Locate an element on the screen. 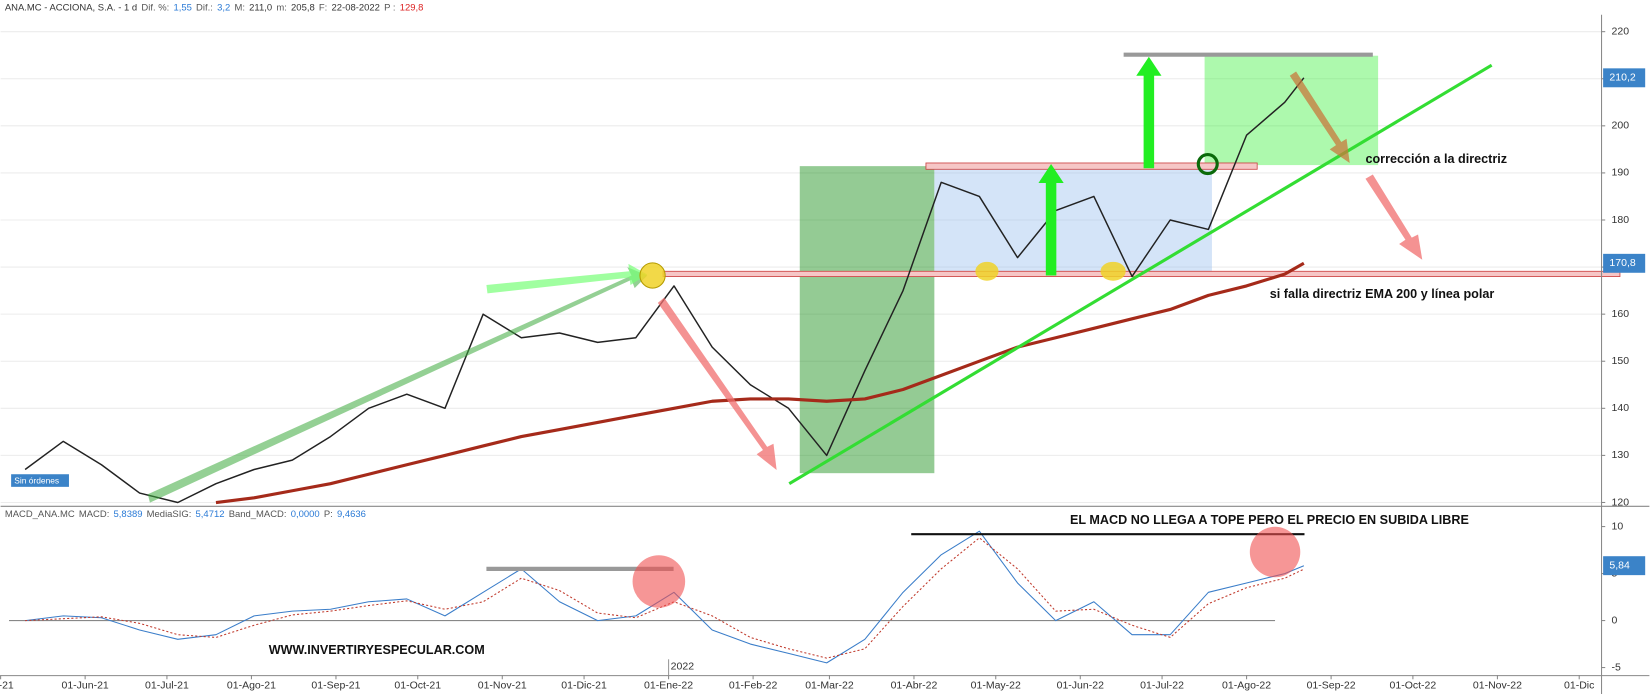 The width and height of the screenshot is (1650, 694). value-label: 5,84 is located at coordinates (1619, 565).